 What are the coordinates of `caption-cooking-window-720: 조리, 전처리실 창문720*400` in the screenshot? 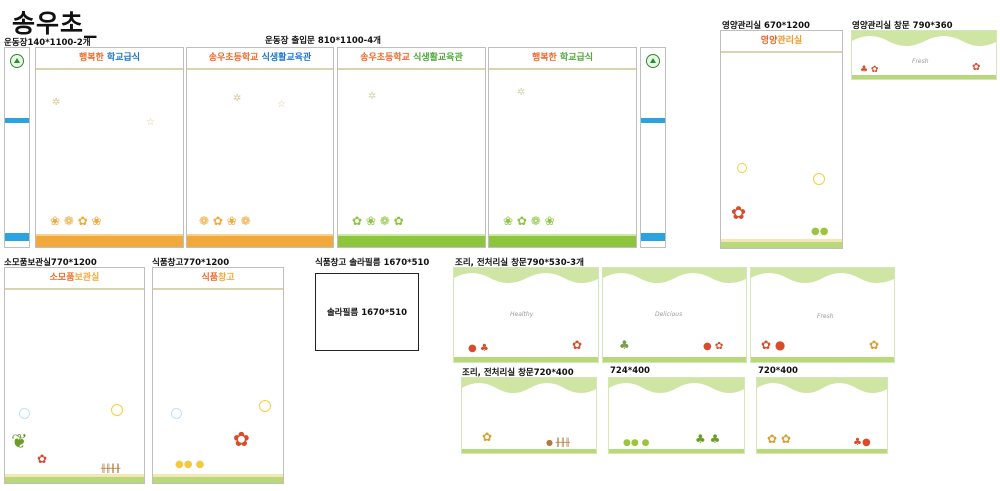 It's located at (518, 373).